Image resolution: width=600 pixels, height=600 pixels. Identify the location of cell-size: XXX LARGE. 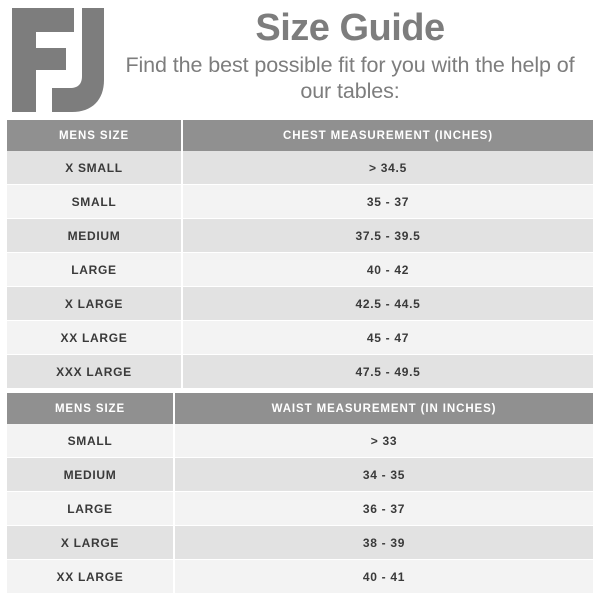
(95, 371).